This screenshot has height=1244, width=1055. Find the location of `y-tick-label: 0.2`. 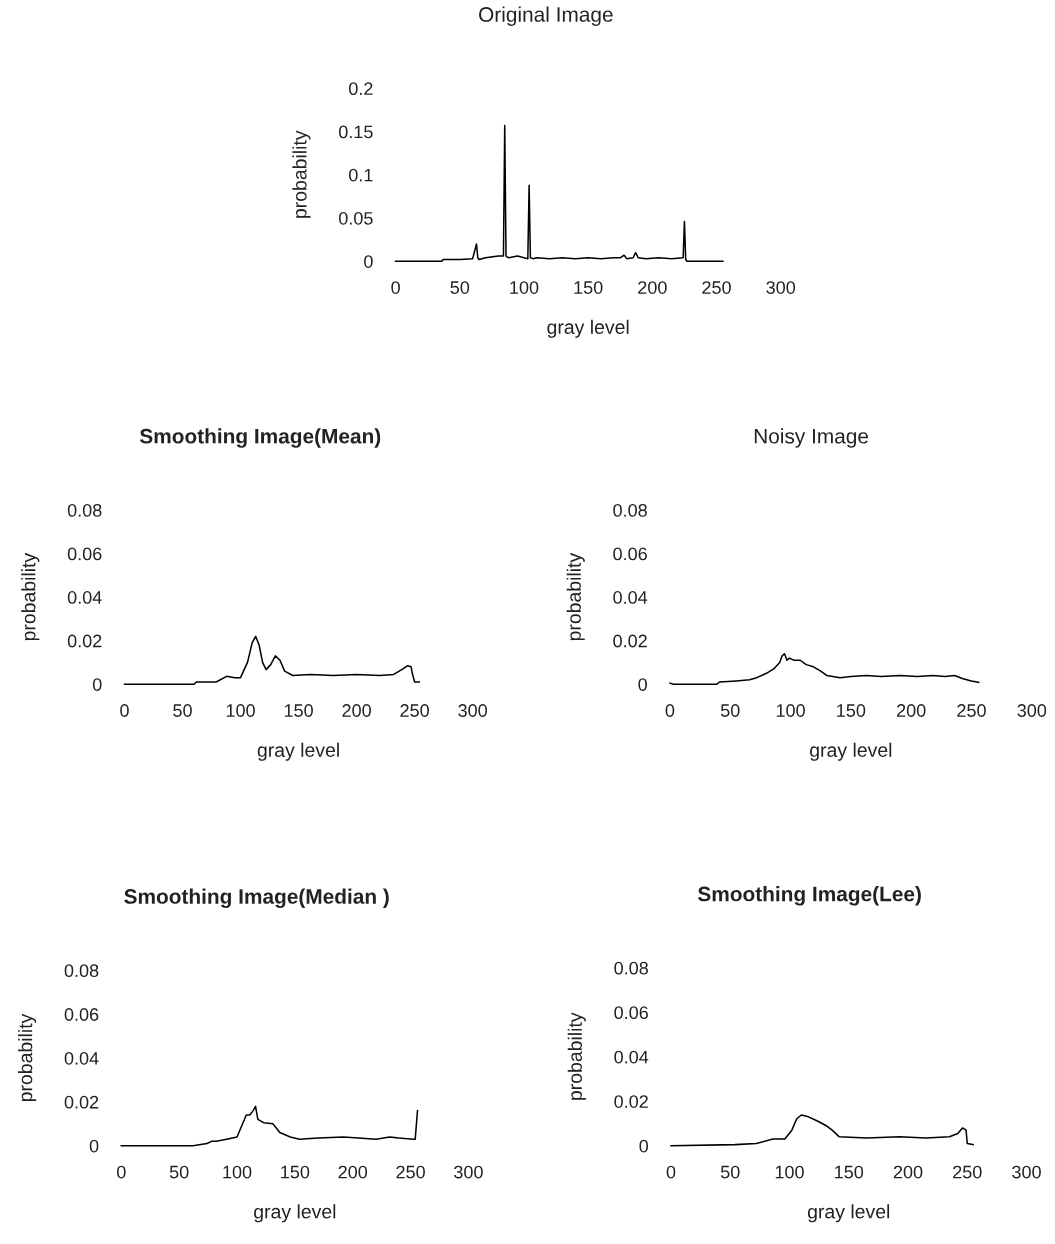

y-tick-label: 0.2 is located at coordinates (361, 89).